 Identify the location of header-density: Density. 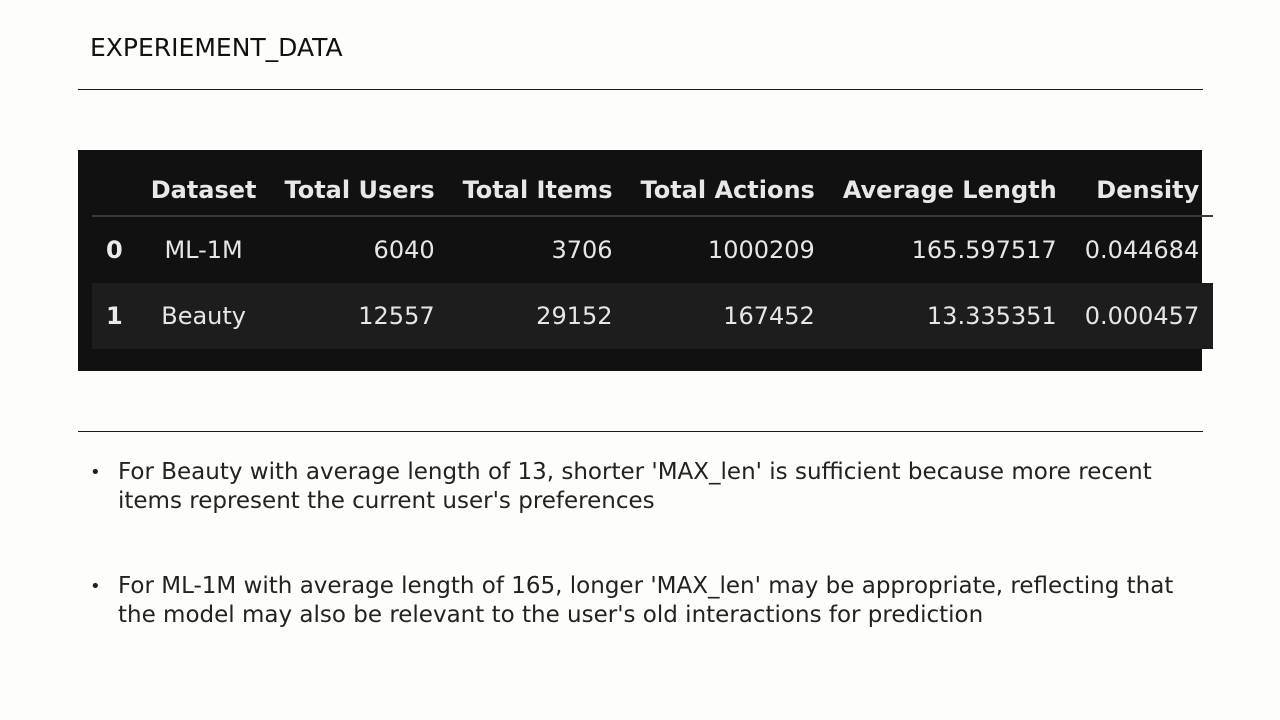
(1142, 190).